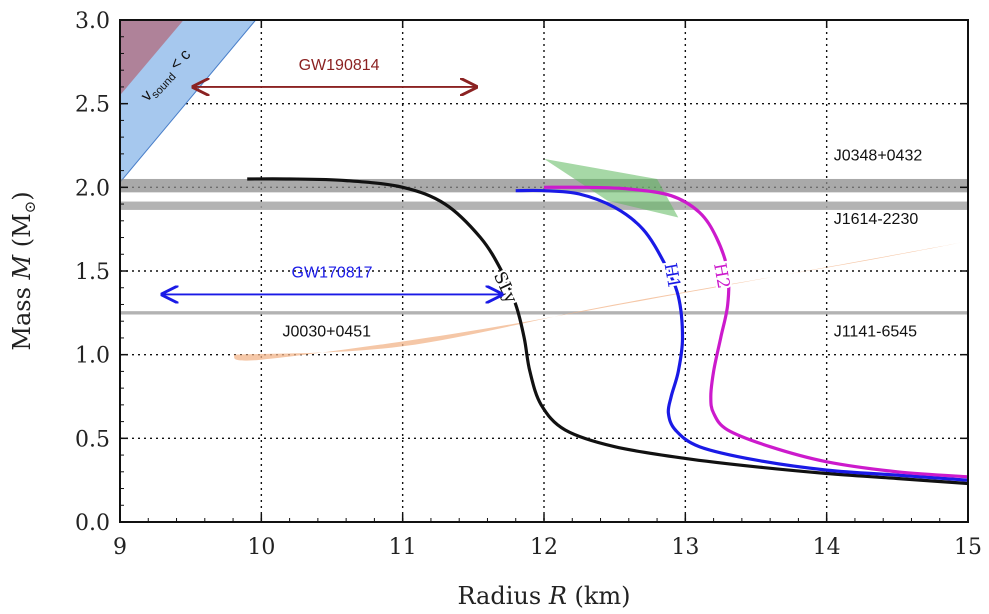  Describe the element at coordinates (685, 547) in the screenshot. I see `x-tick-label: 13` at that location.